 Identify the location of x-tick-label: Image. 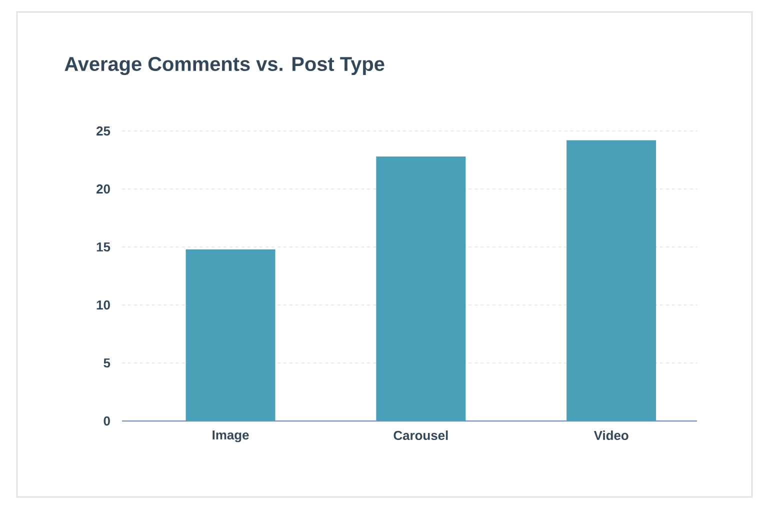
(230, 436).